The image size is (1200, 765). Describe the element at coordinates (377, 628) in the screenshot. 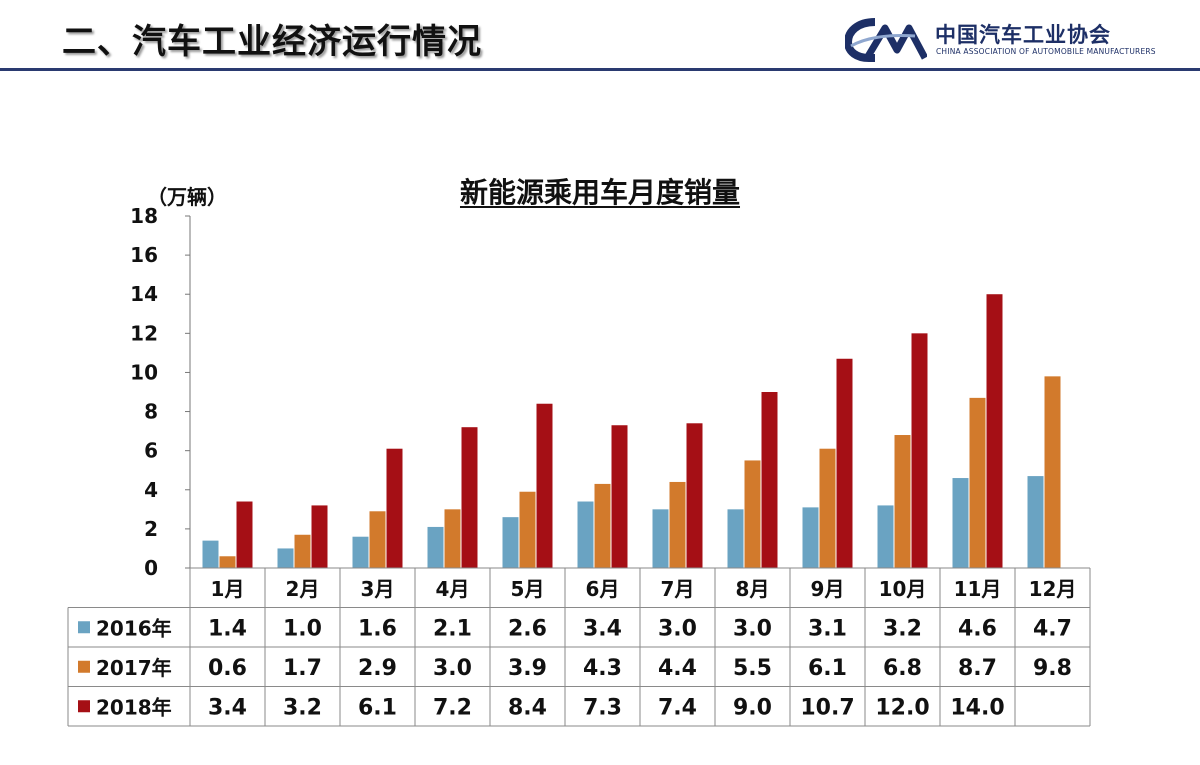

I see `data-cell: 1.6` at that location.